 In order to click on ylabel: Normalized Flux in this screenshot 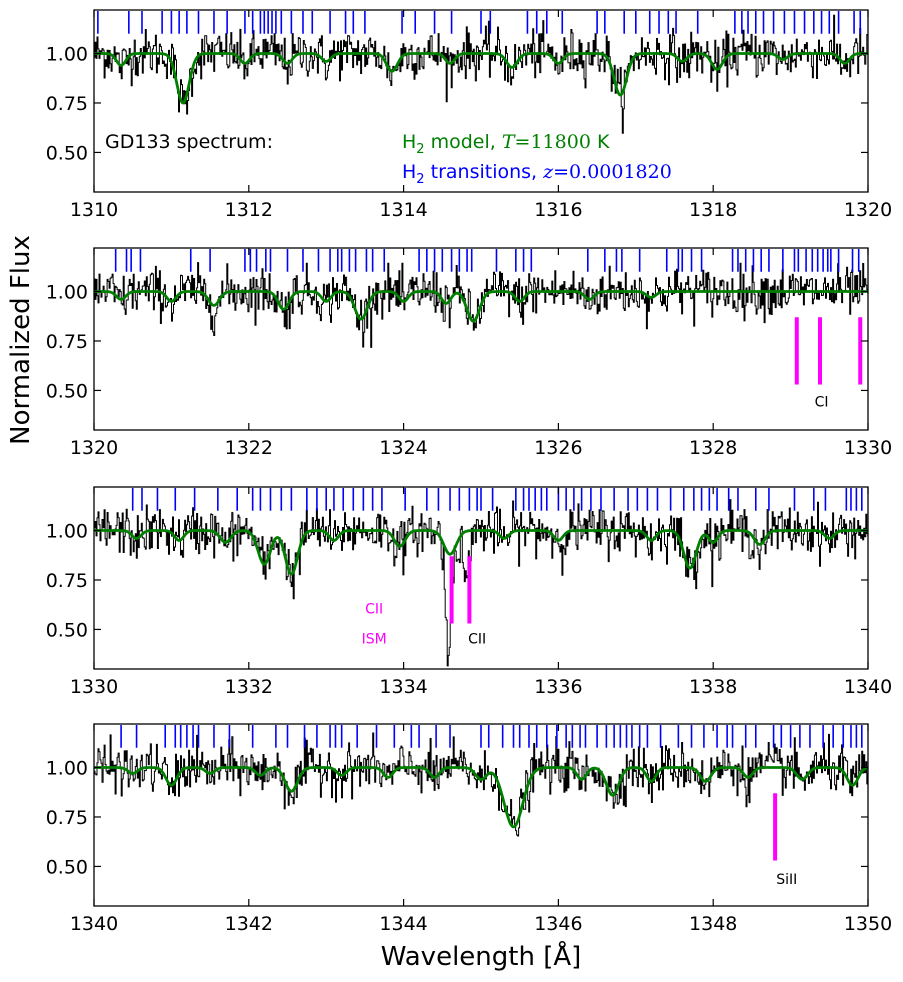, I will do `click(21, 340)`.